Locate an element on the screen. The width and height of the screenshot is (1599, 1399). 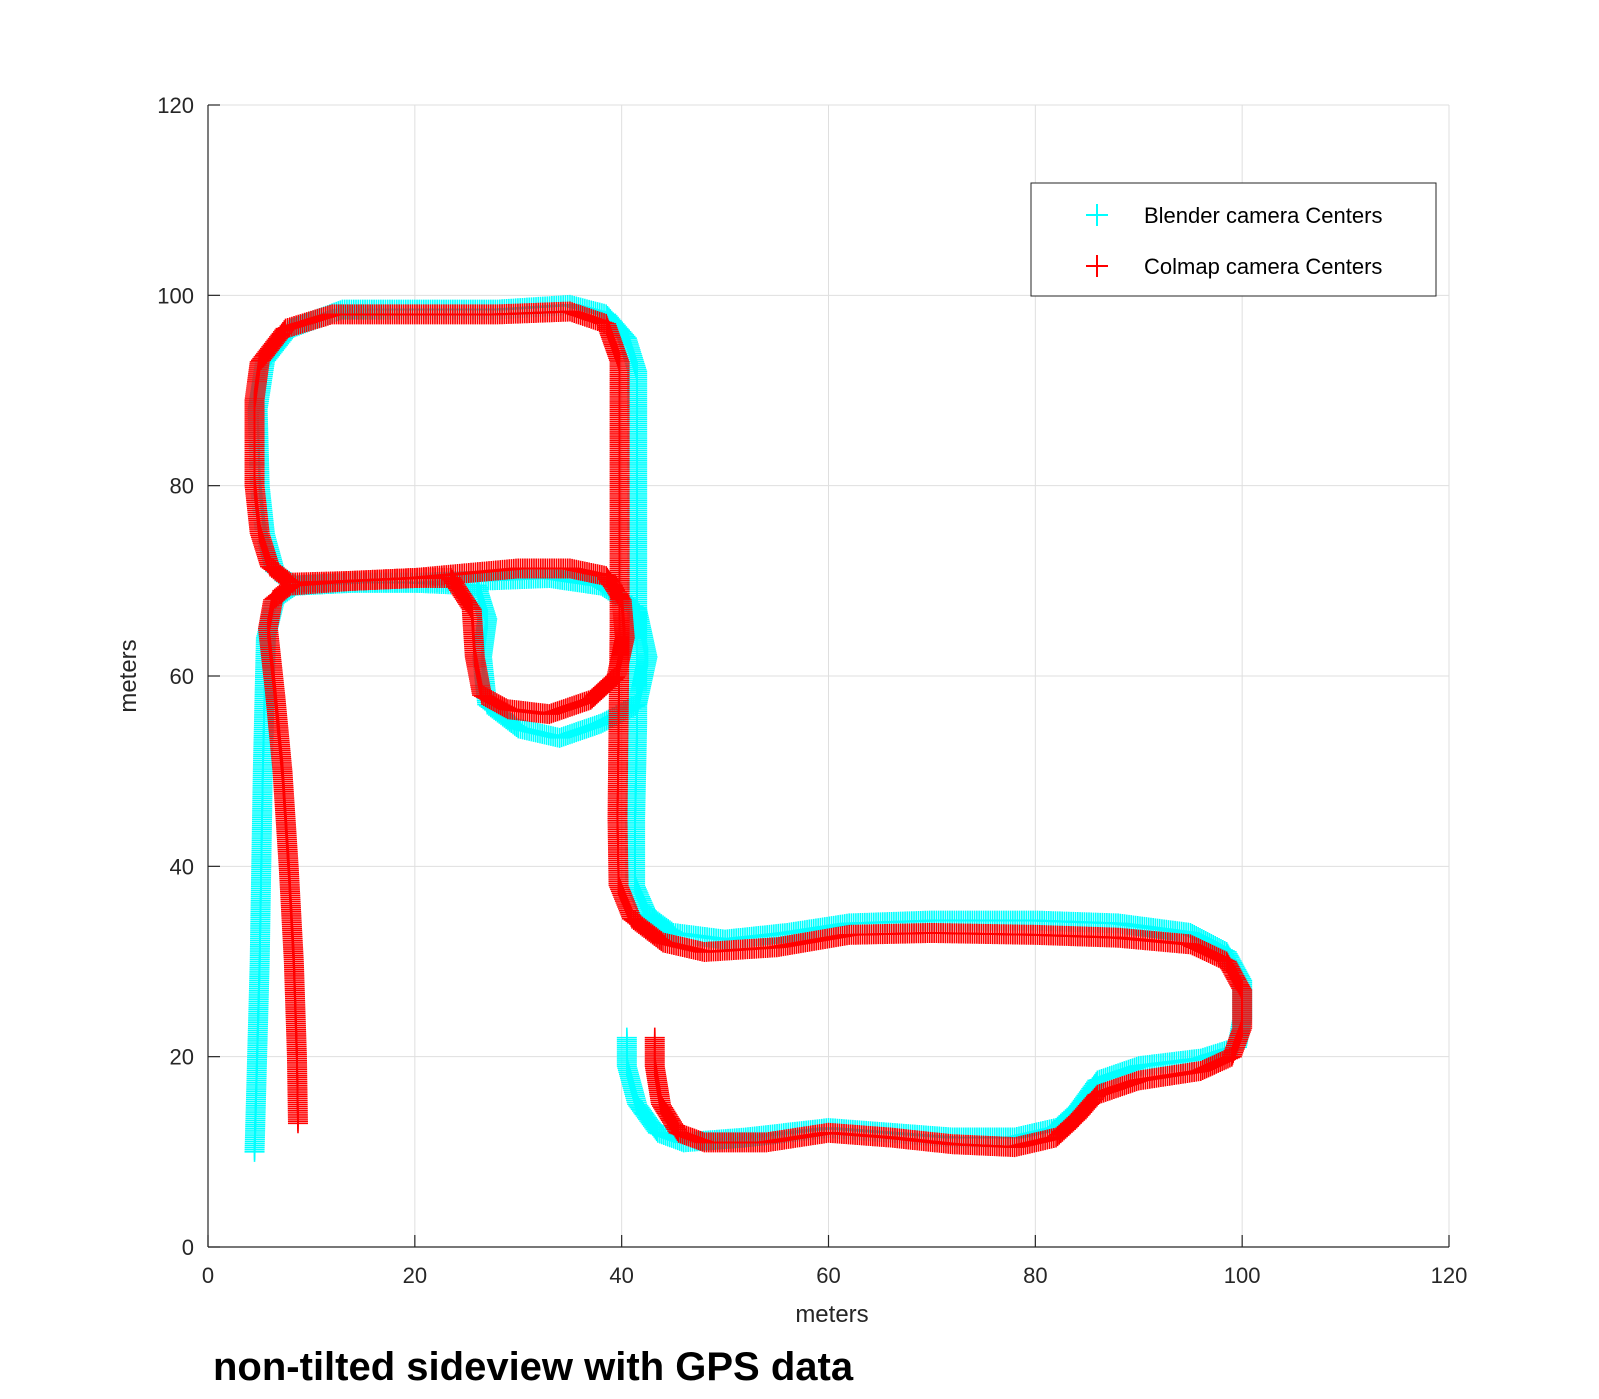
x-tick-label: 60 is located at coordinates (828, 1275).